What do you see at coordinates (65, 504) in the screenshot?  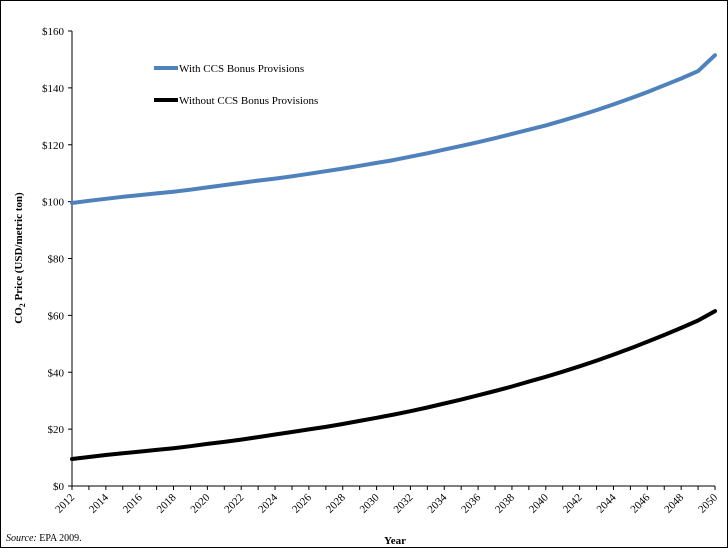 I see `x-tick-label: 2012` at bounding box center [65, 504].